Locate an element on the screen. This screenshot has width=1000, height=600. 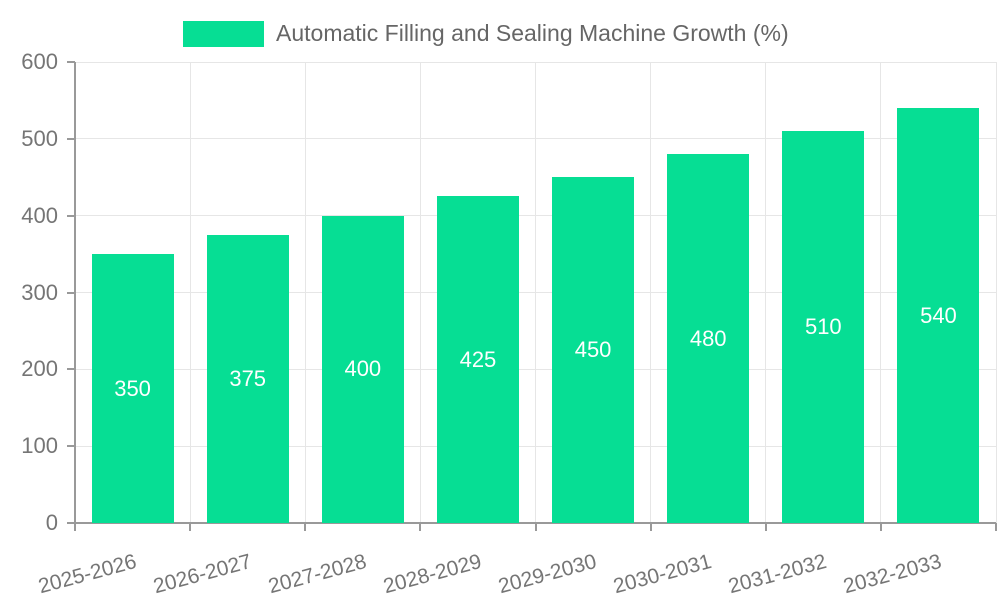
x-tick-label: 2027-2028 is located at coordinates (317, 574).